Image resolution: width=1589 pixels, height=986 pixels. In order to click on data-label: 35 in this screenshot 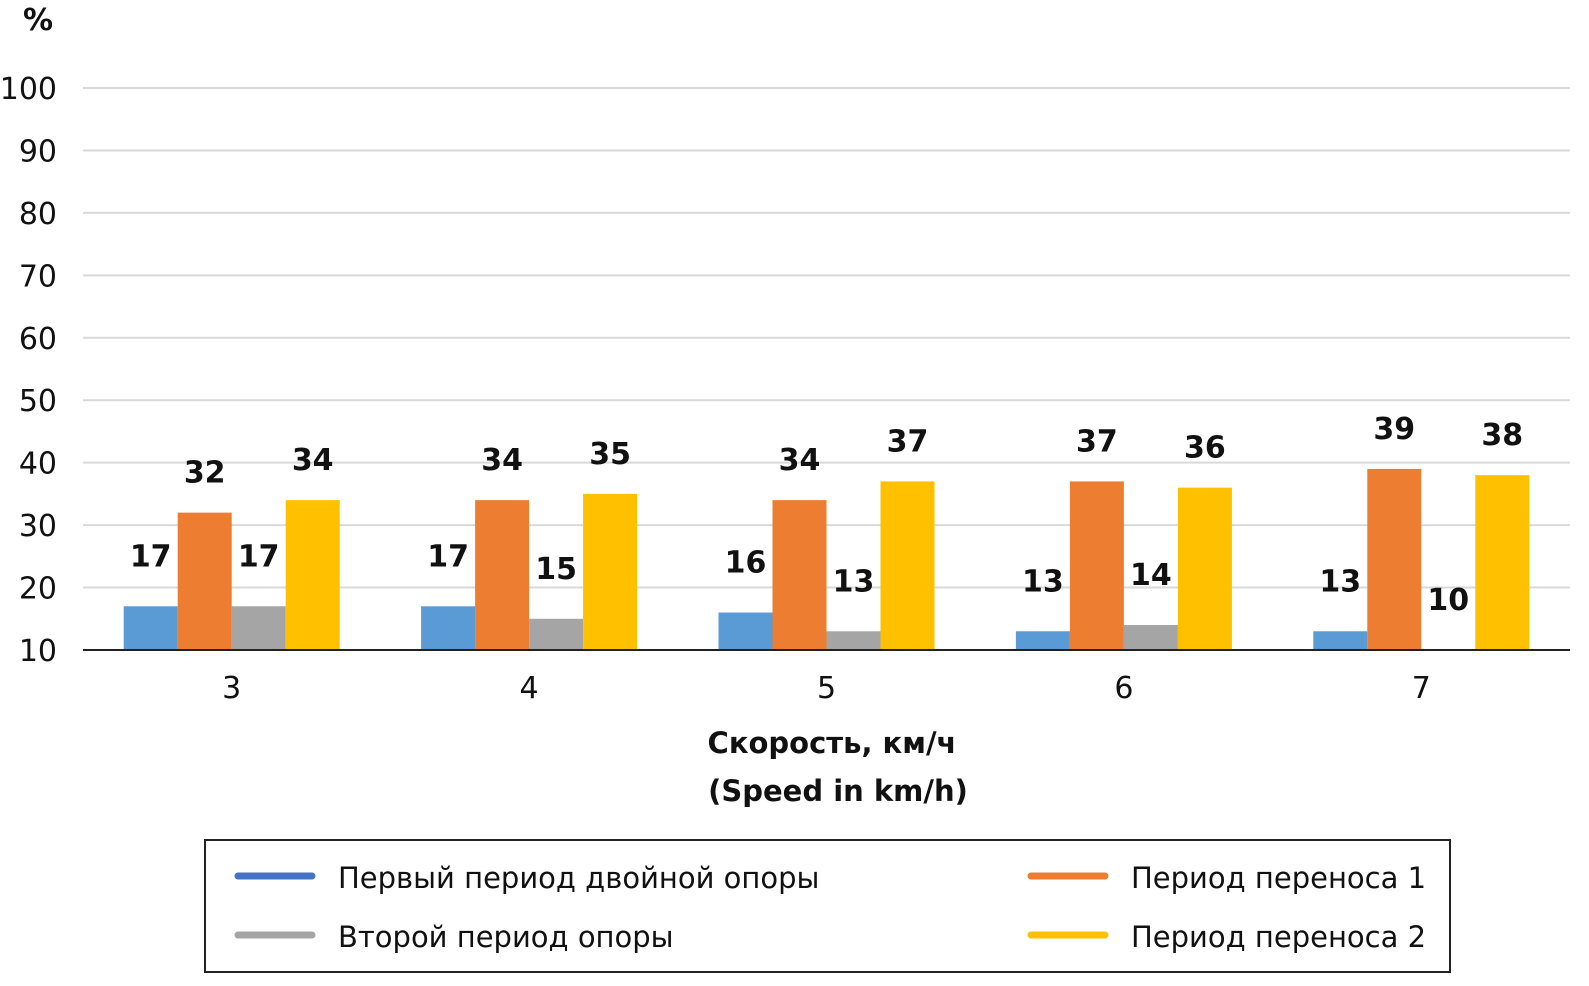, I will do `click(610, 454)`.